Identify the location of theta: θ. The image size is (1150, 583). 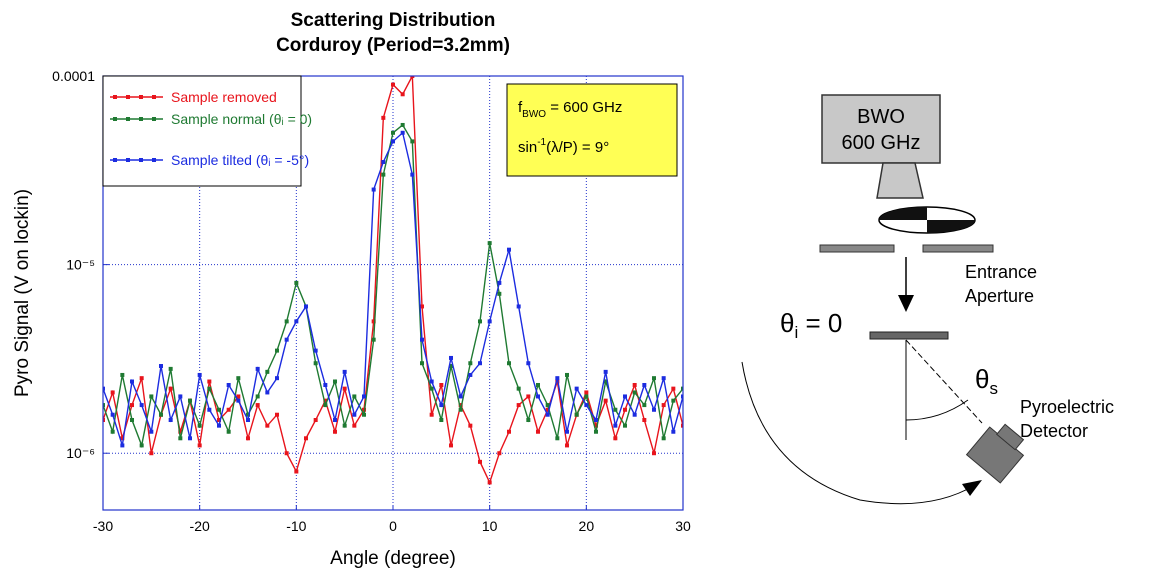
(787, 323).